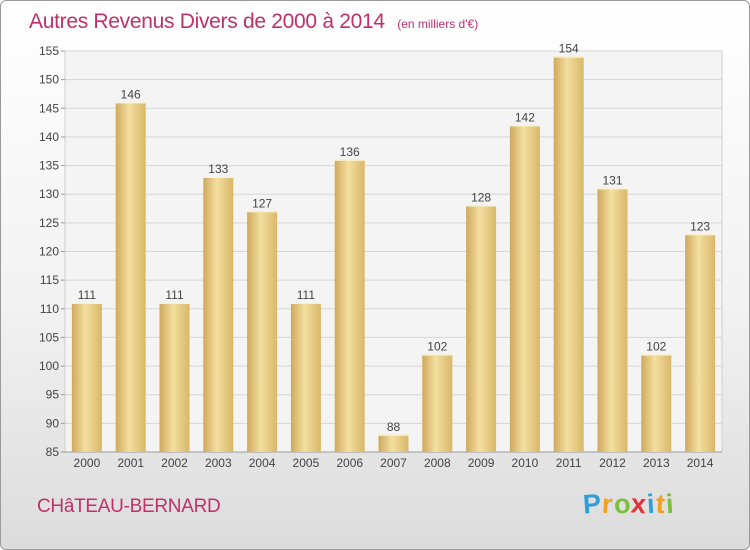 This screenshot has height=550, width=750. I want to click on x-tick-label-2013: 2013, so click(656, 463).